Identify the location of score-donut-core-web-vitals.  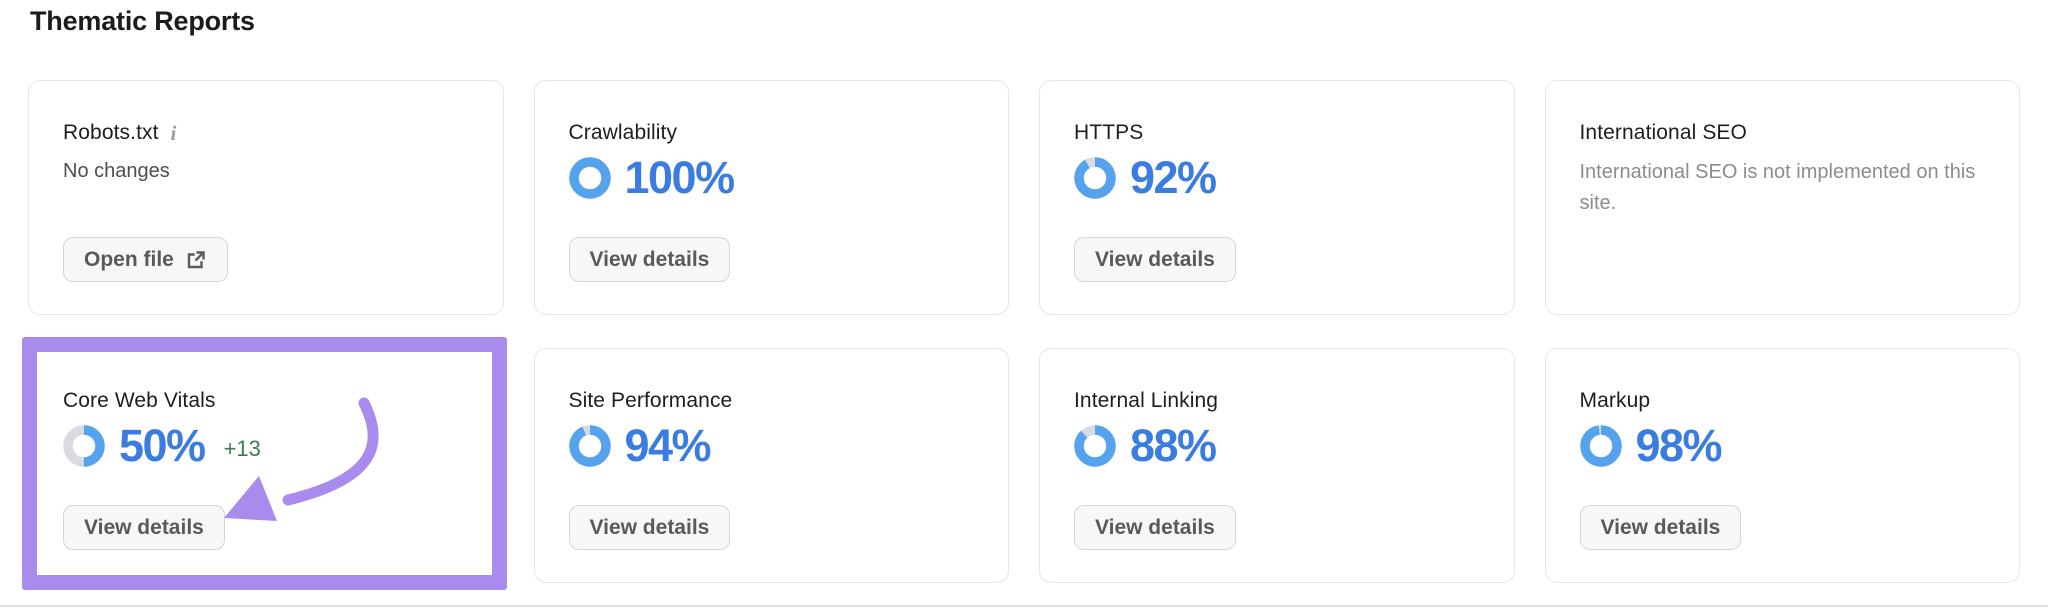
(84, 445).